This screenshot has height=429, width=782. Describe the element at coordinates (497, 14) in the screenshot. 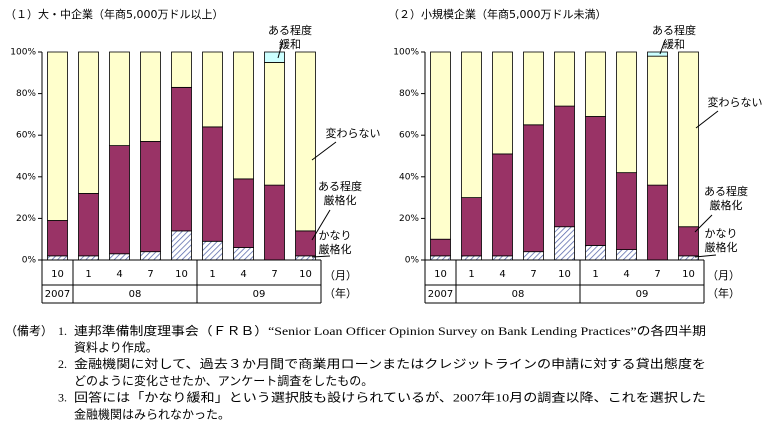

I see `chart-title: （２）小規模企業（年商5,000万ドル未満）` at that location.